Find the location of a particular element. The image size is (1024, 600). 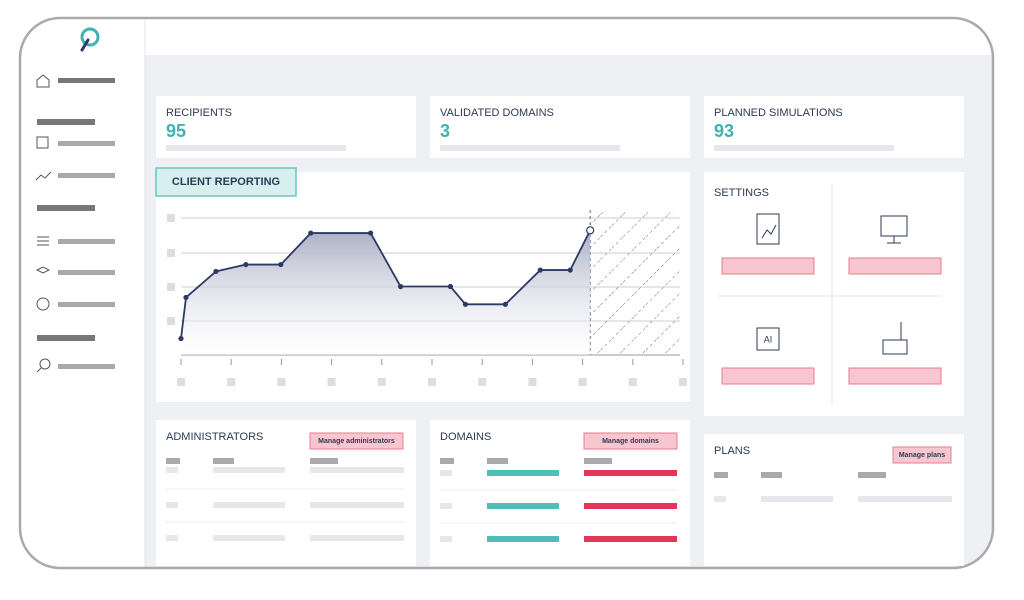

settings-title: SETTINGS is located at coordinates (741, 193).